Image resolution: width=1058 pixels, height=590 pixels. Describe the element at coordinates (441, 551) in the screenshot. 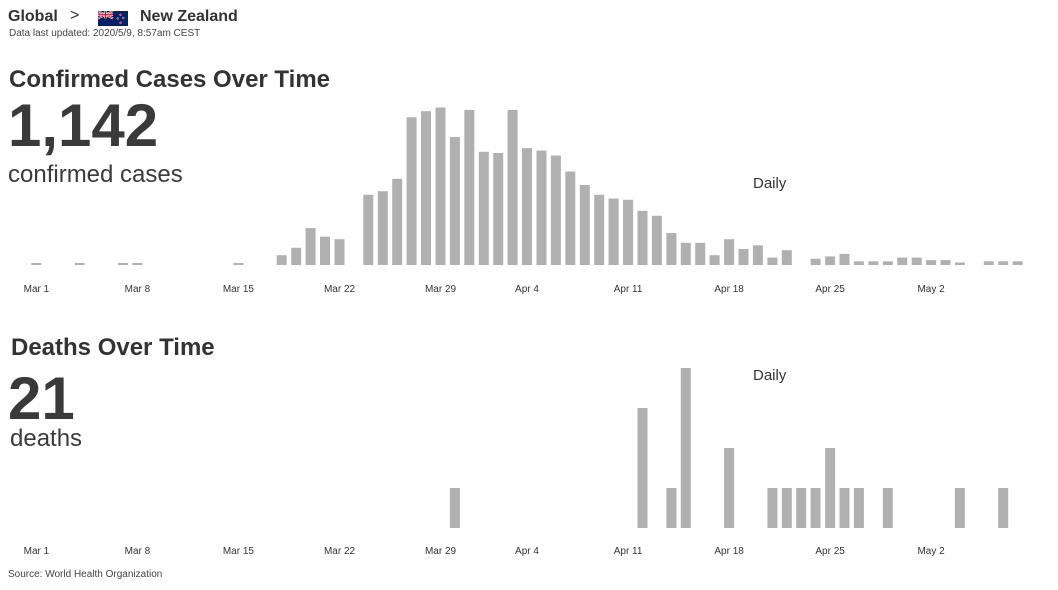

I see `deaths-tick-label: Mar 29` at that location.